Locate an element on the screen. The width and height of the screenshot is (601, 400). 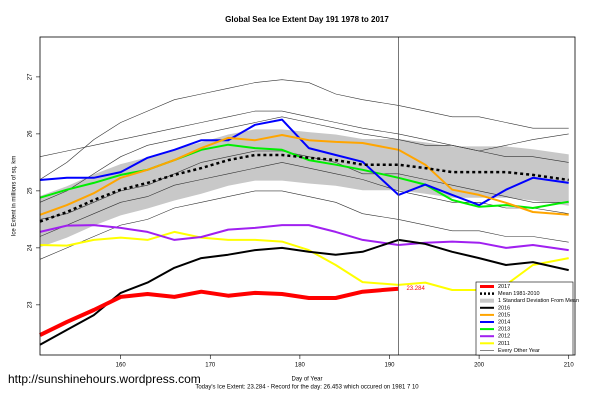
x-tick-label: 160 is located at coordinates (121, 366).